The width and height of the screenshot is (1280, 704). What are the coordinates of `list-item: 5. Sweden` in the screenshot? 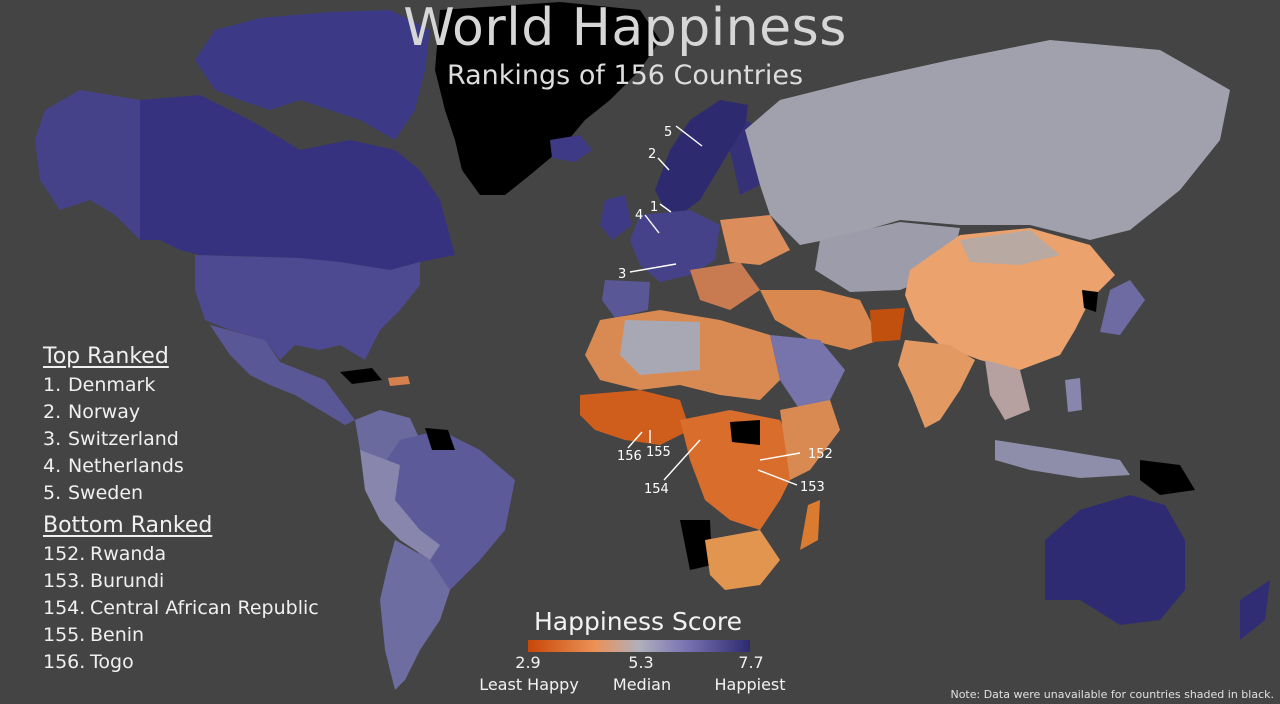 It's located at (113, 493).